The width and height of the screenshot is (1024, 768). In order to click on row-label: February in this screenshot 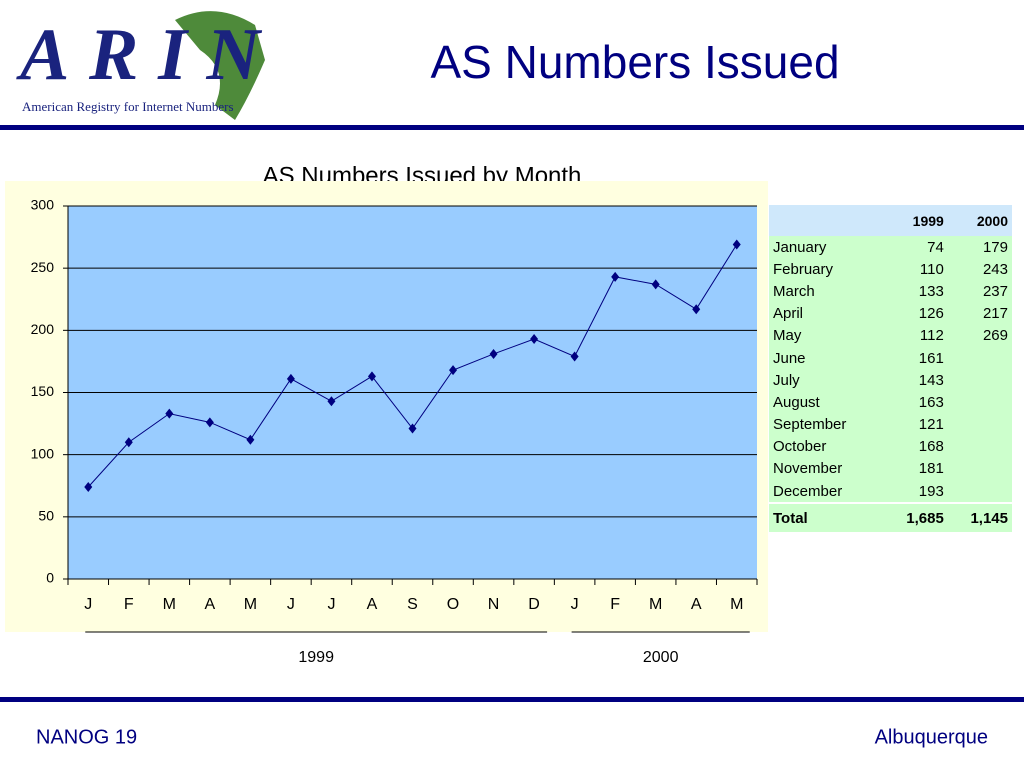, I will do `click(826, 269)`.